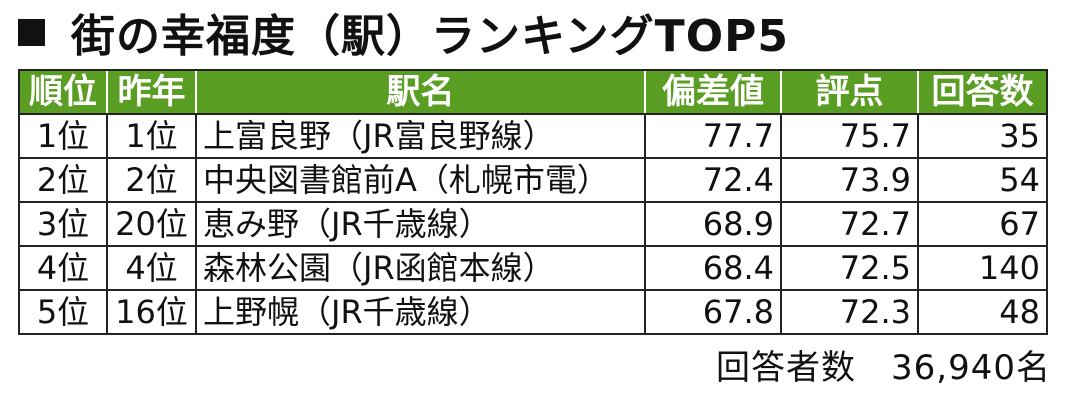 The height and width of the screenshot is (400, 1073). What do you see at coordinates (849, 92) in the screenshot?
I see `header-score: 評点` at bounding box center [849, 92].